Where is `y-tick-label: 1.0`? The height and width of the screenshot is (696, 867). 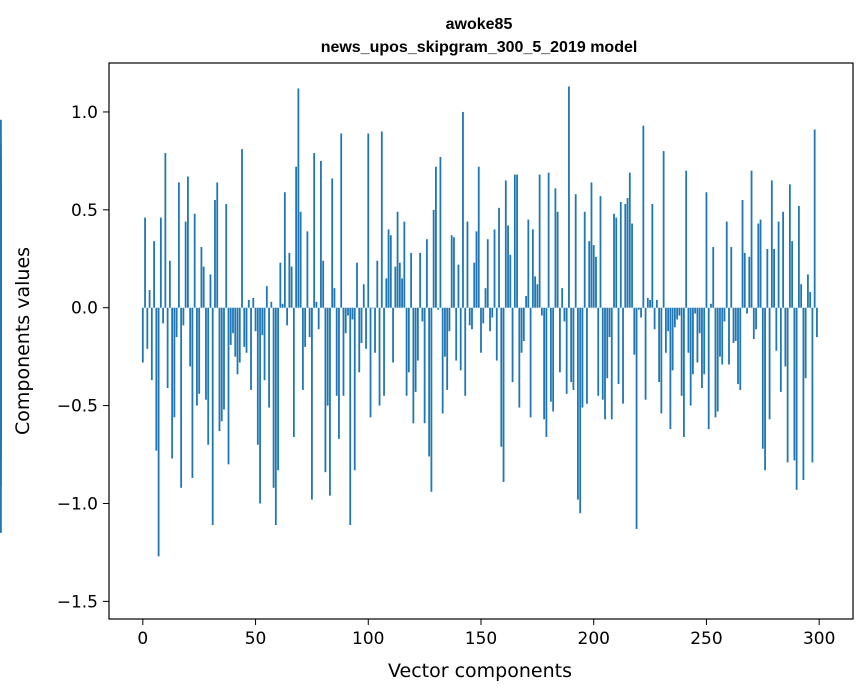 y-tick-label: 1.0 is located at coordinates (84, 113).